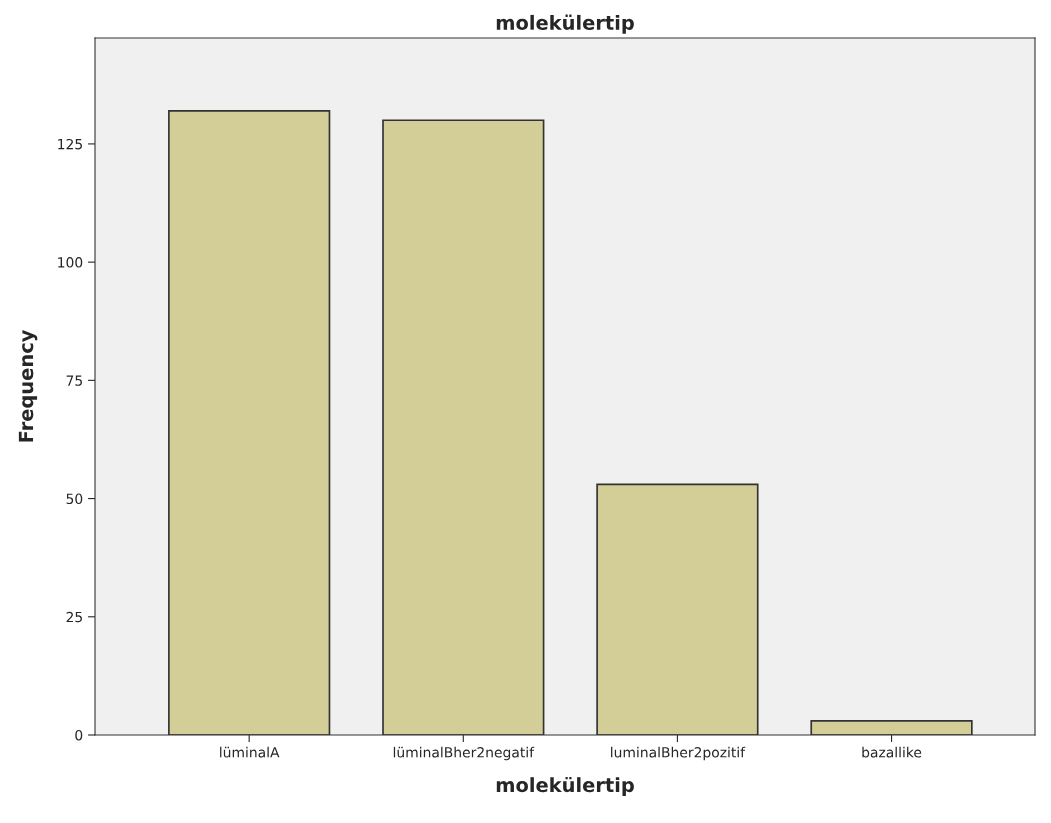  What do you see at coordinates (74, 499) in the screenshot?
I see `y-tick-label: 50` at bounding box center [74, 499].